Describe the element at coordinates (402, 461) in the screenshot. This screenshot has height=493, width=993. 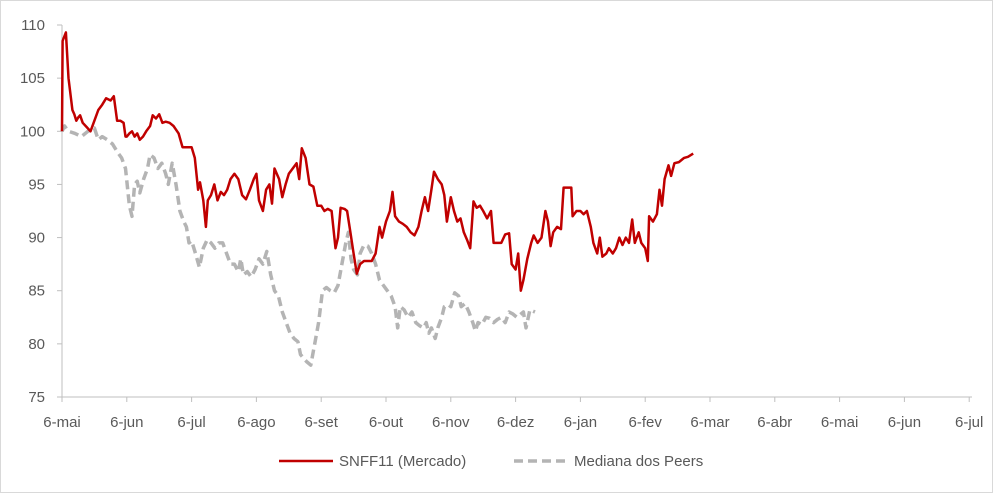
I see `legend-label: SNFF11 (Mercado)` at that location.